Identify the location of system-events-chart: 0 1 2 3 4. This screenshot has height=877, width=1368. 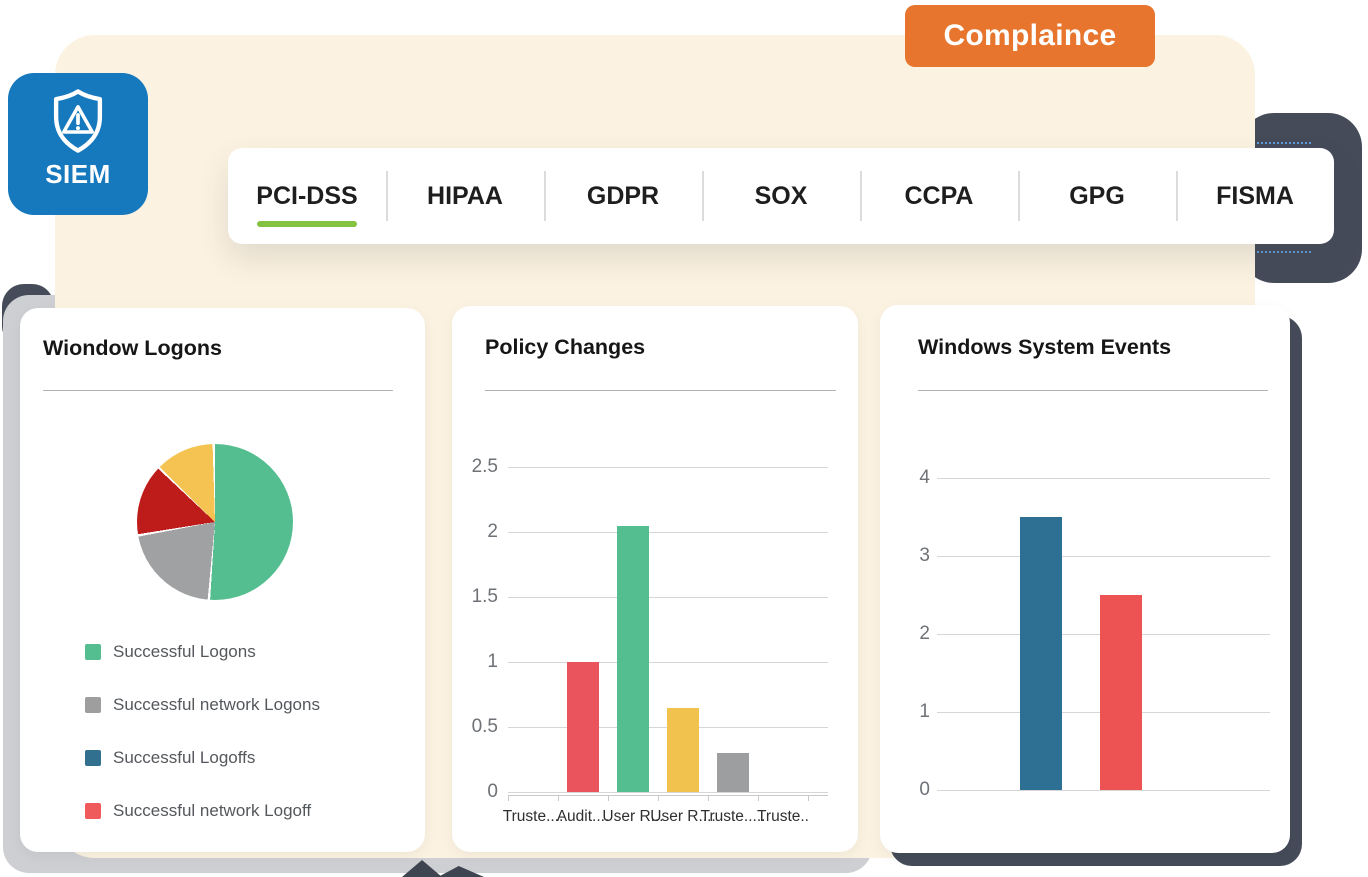
(1085, 645).